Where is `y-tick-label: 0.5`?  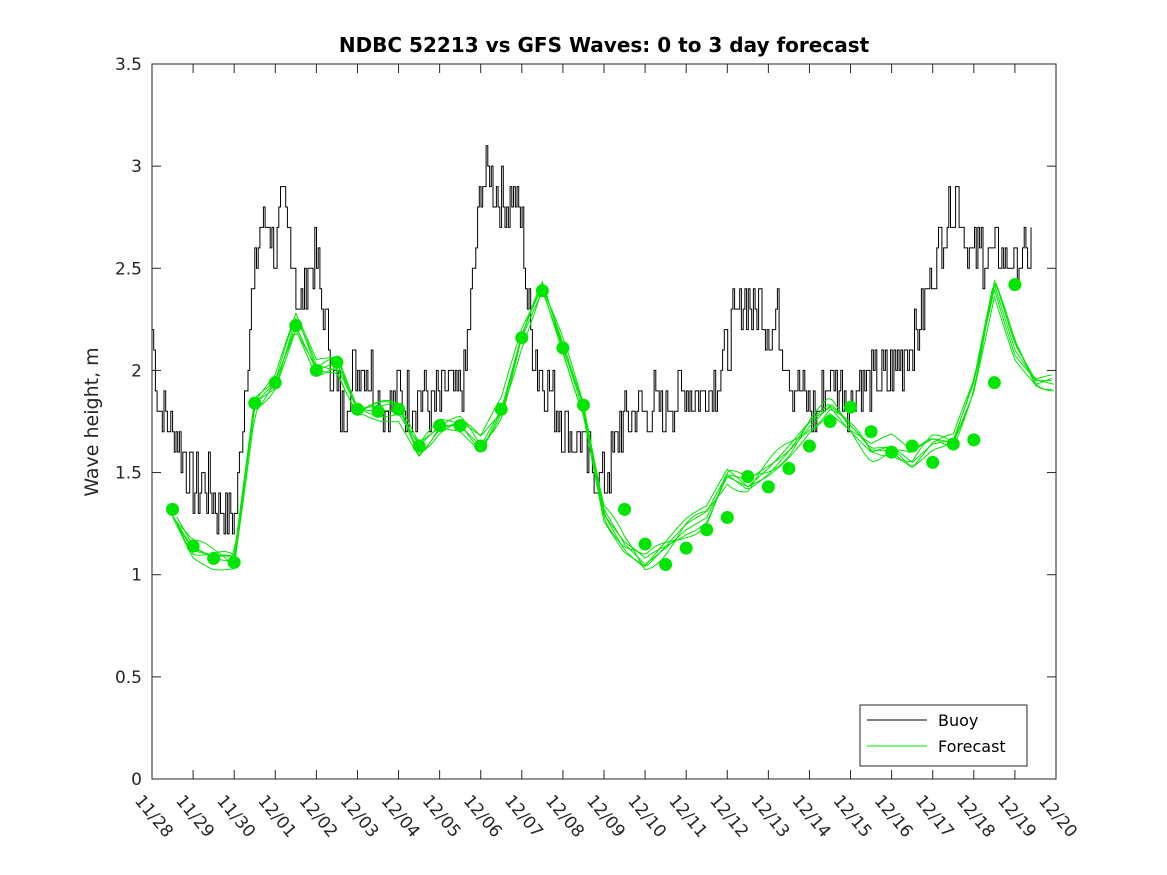
y-tick-label: 0.5 is located at coordinates (128, 678).